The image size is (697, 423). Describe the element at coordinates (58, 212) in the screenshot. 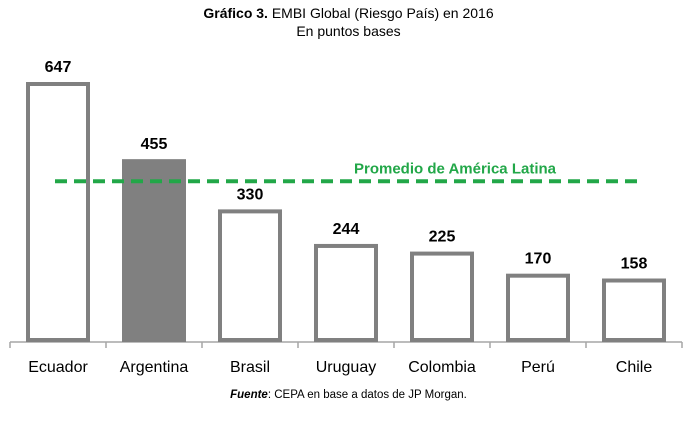

I see `bar-ecuador` at that location.